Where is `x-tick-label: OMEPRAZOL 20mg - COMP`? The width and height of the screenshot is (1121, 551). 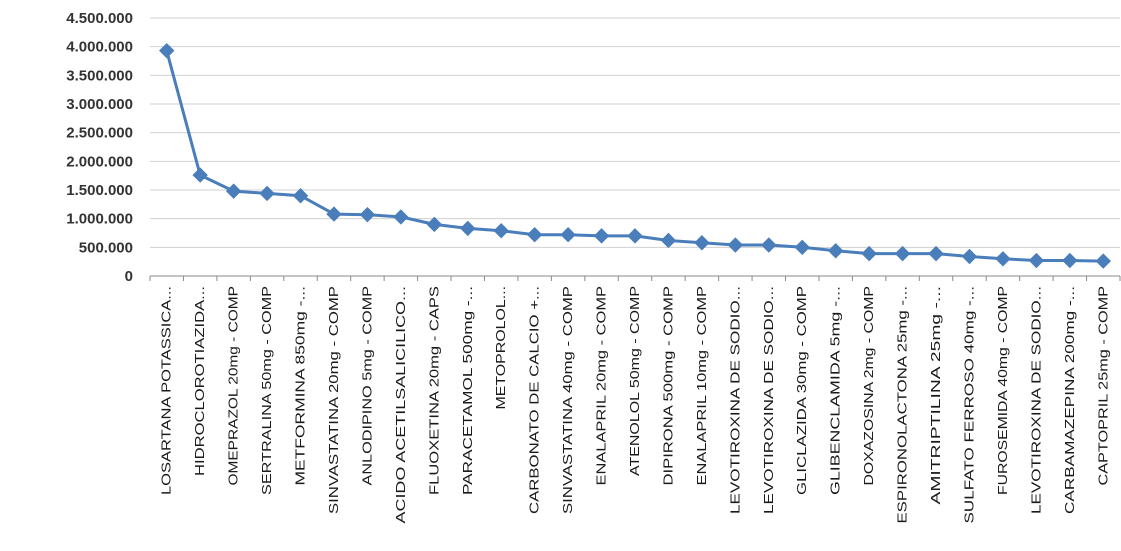
x-tick-label: OMEPRAZOL 20mg - COMP is located at coordinates (234, 386).